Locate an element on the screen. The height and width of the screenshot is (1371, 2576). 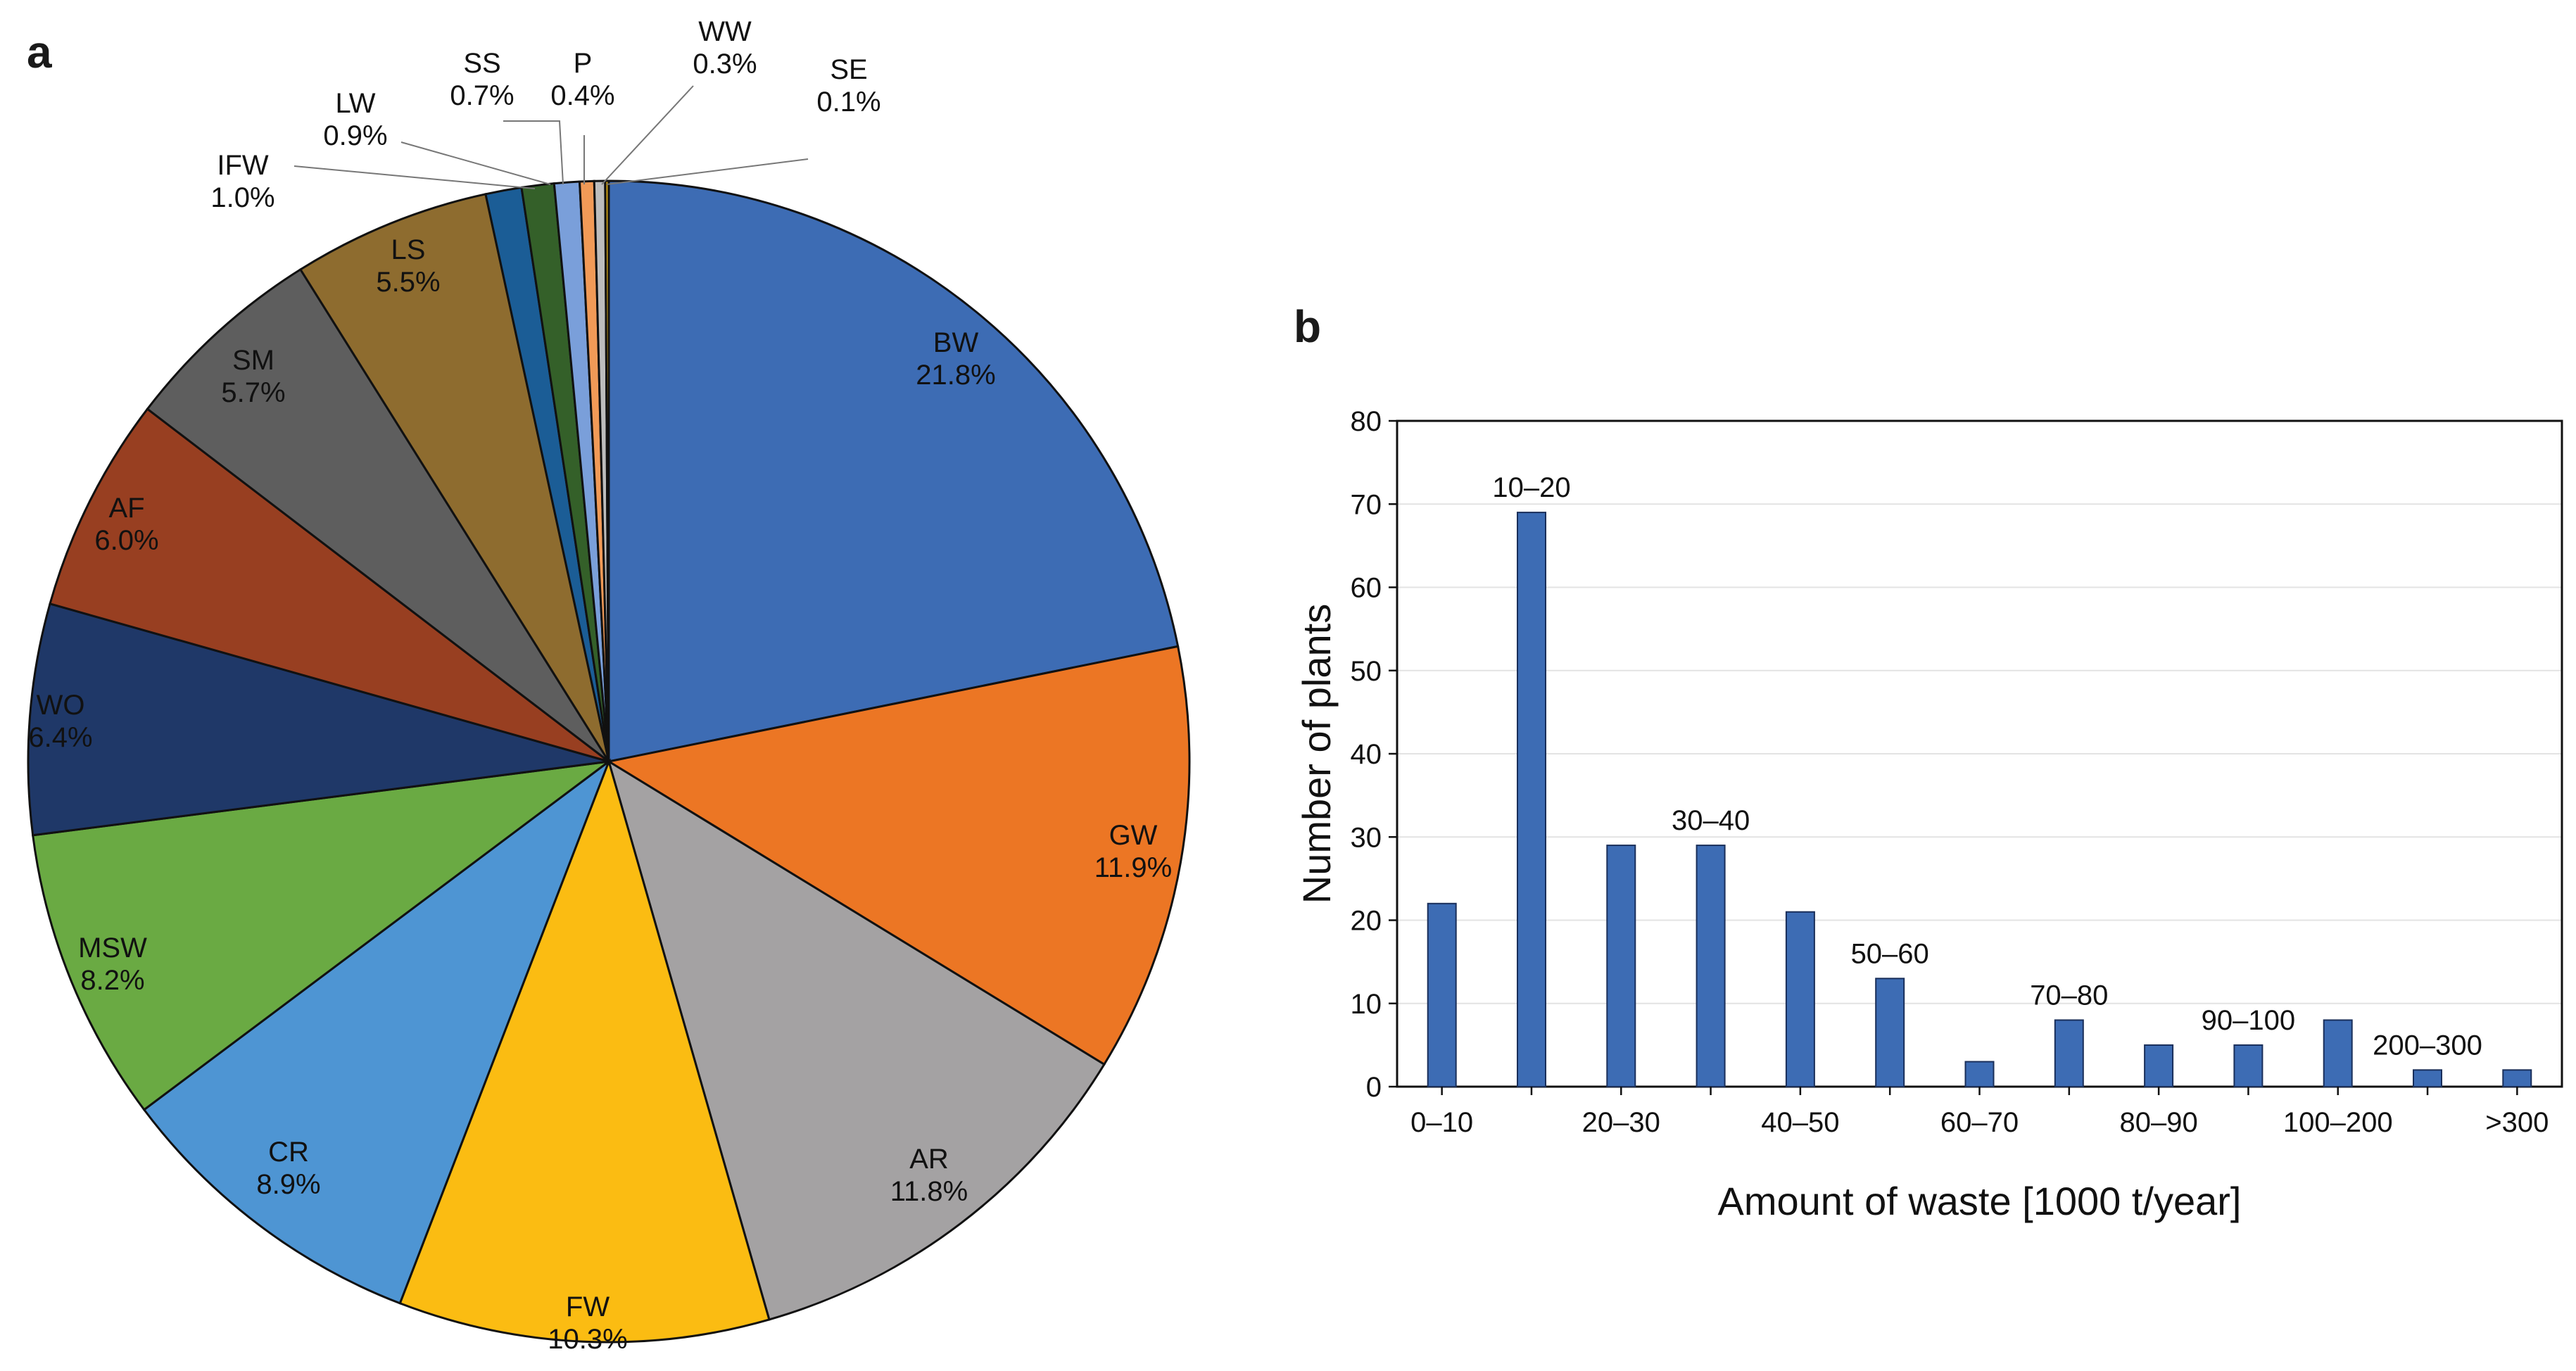
bar-50–60 is located at coordinates (1890, 1033).